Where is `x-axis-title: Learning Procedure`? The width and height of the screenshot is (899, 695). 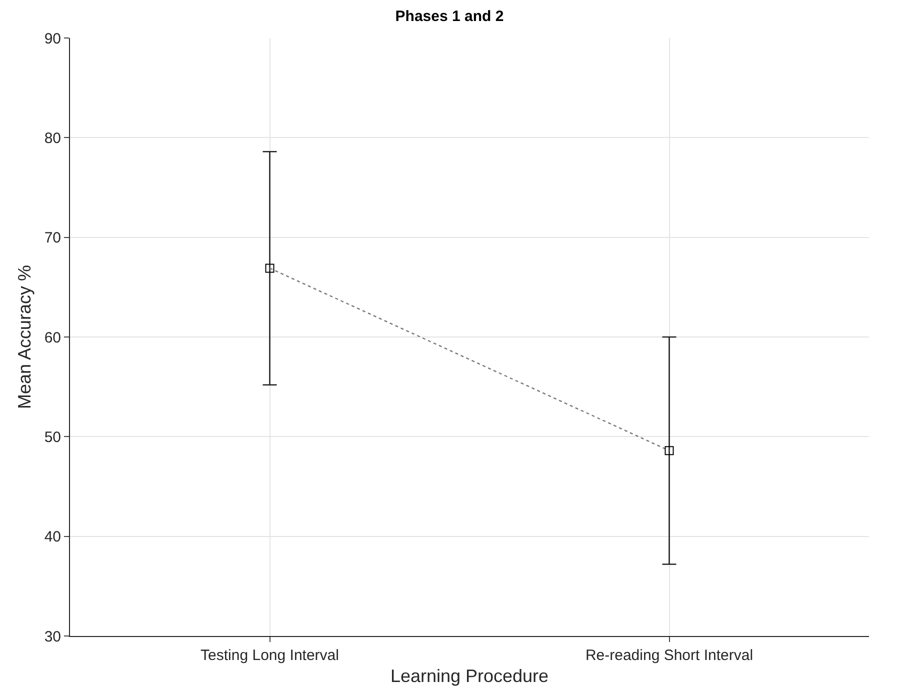
x-axis-title: Learning Procedure is located at coordinates (469, 676).